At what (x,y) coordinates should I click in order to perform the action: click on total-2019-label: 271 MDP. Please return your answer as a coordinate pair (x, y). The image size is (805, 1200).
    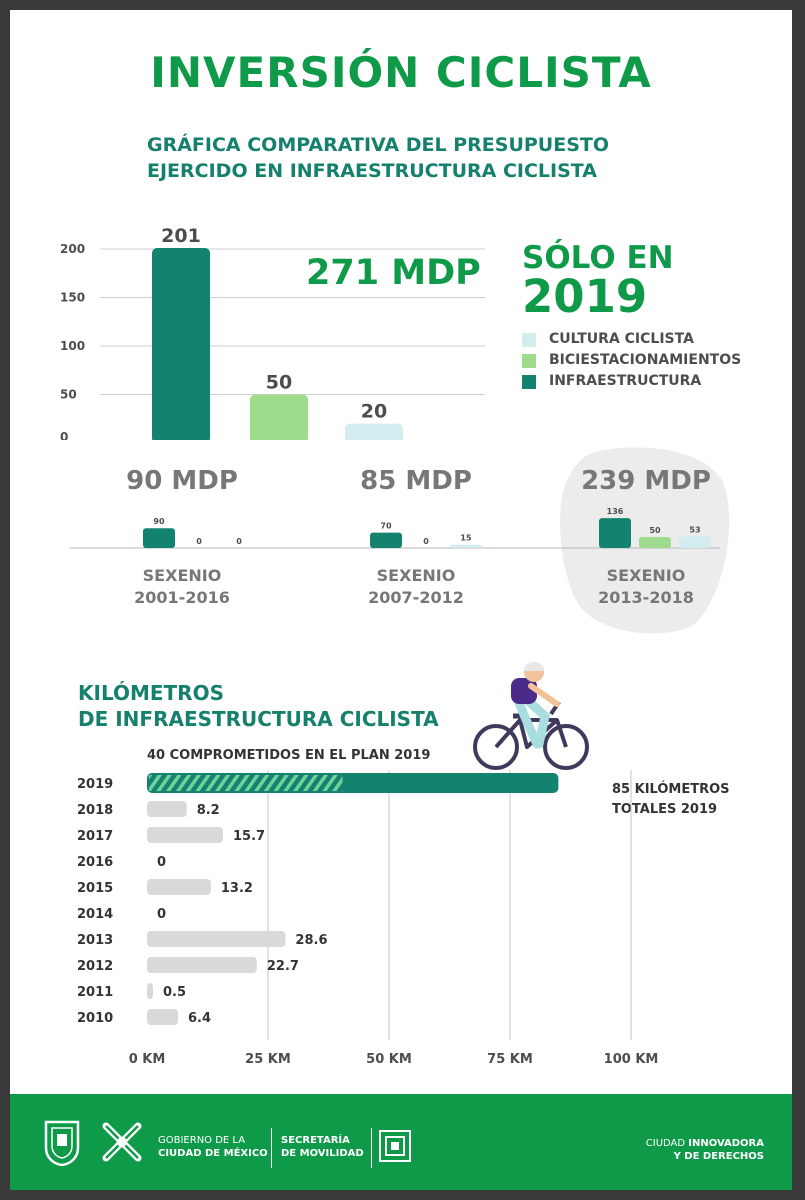
    Looking at the image, I should click on (393, 273).